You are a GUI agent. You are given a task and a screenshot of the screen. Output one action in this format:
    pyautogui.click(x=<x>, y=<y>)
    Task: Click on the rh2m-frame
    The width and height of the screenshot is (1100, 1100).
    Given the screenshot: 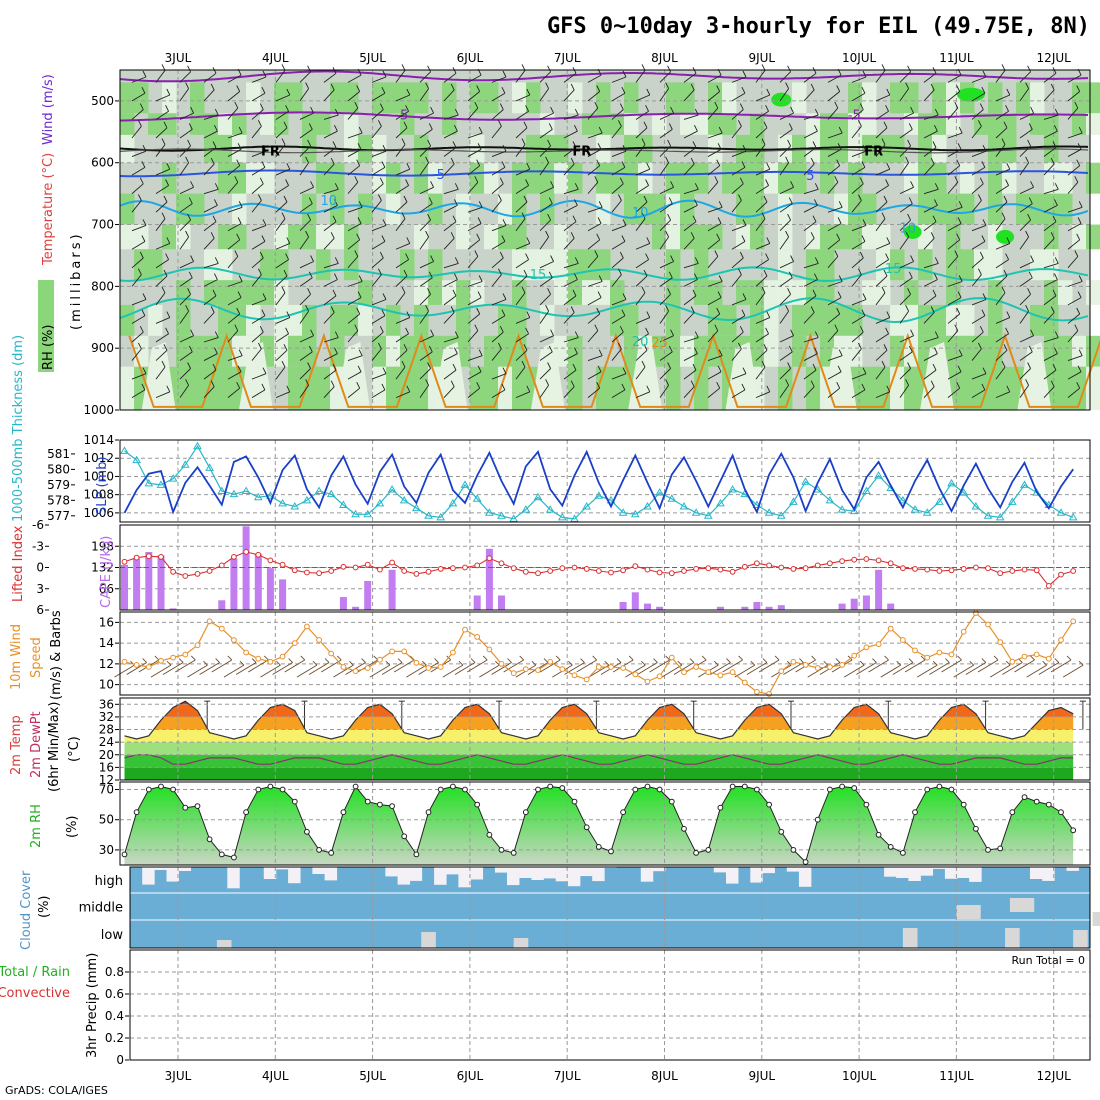 What is the action you would take?
    pyautogui.click(x=605, y=823)
    